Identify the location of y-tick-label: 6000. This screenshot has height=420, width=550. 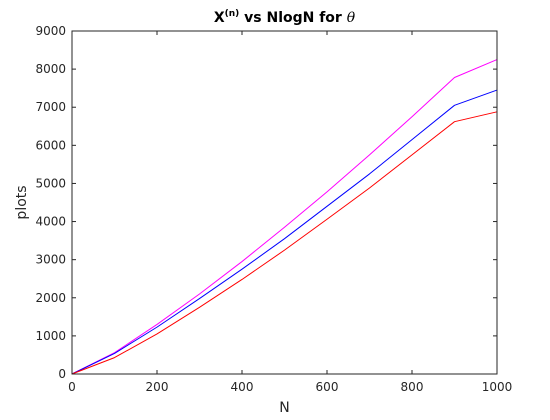
(50, 145).